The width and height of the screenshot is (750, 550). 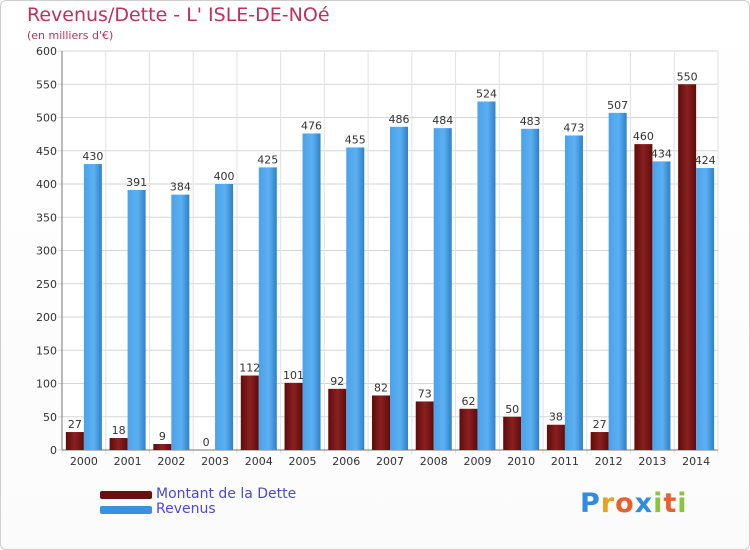 What do you see at coordinates (126, 509) in the screenshot?
I see `legend-swatch-revenus` at bounding box center [126, 509].